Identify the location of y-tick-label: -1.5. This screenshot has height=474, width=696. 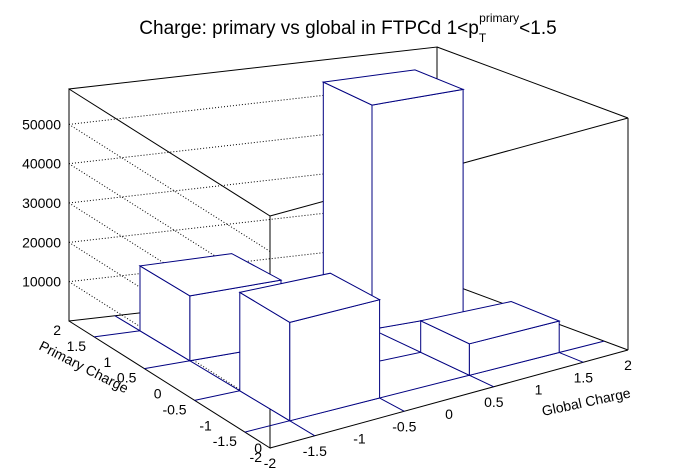
(225, 441).